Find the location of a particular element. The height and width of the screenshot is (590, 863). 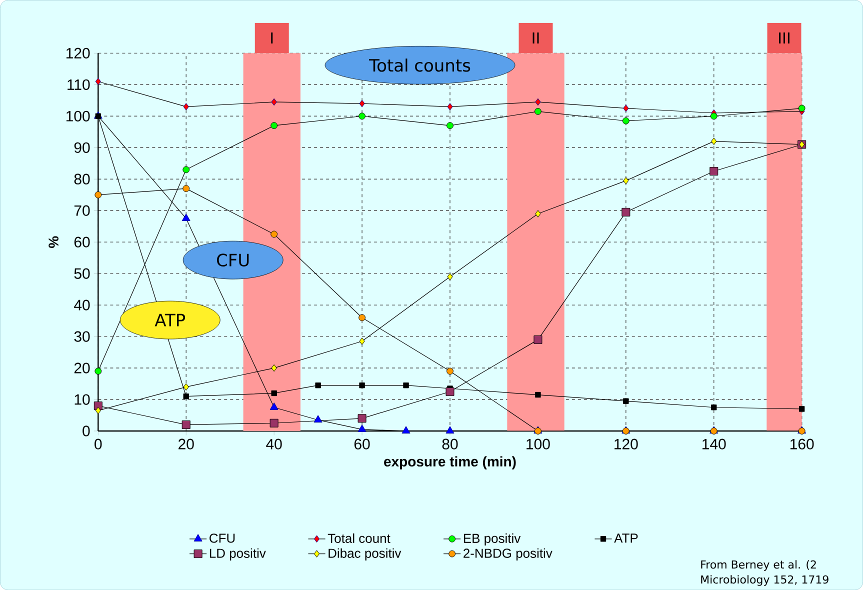

y-tick-label: 50 is located at coordinates (82, 273).